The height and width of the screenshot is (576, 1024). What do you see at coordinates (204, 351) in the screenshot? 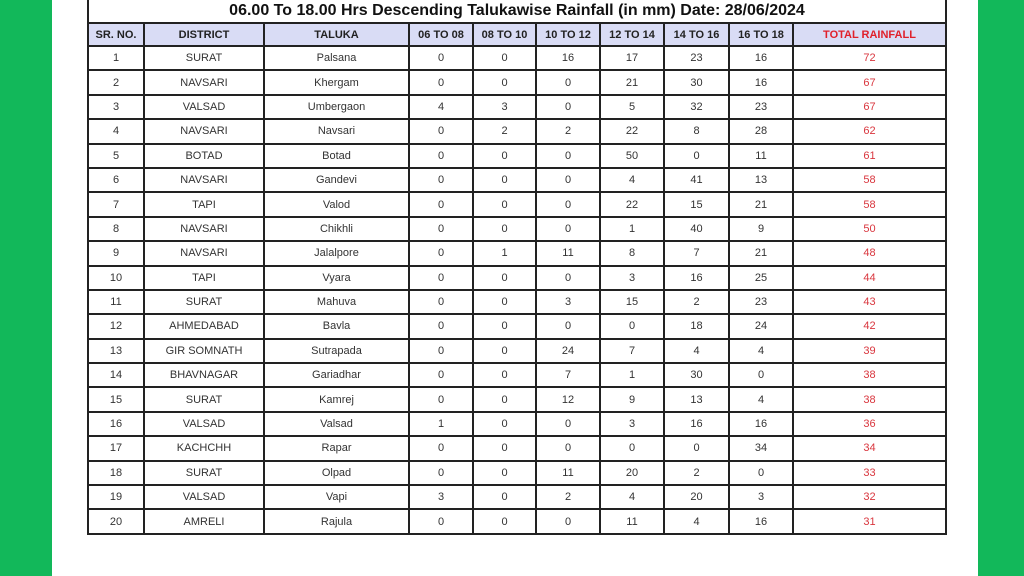
I see `cell-district: GIR SOMNATH` at bounding box center [204, 351].